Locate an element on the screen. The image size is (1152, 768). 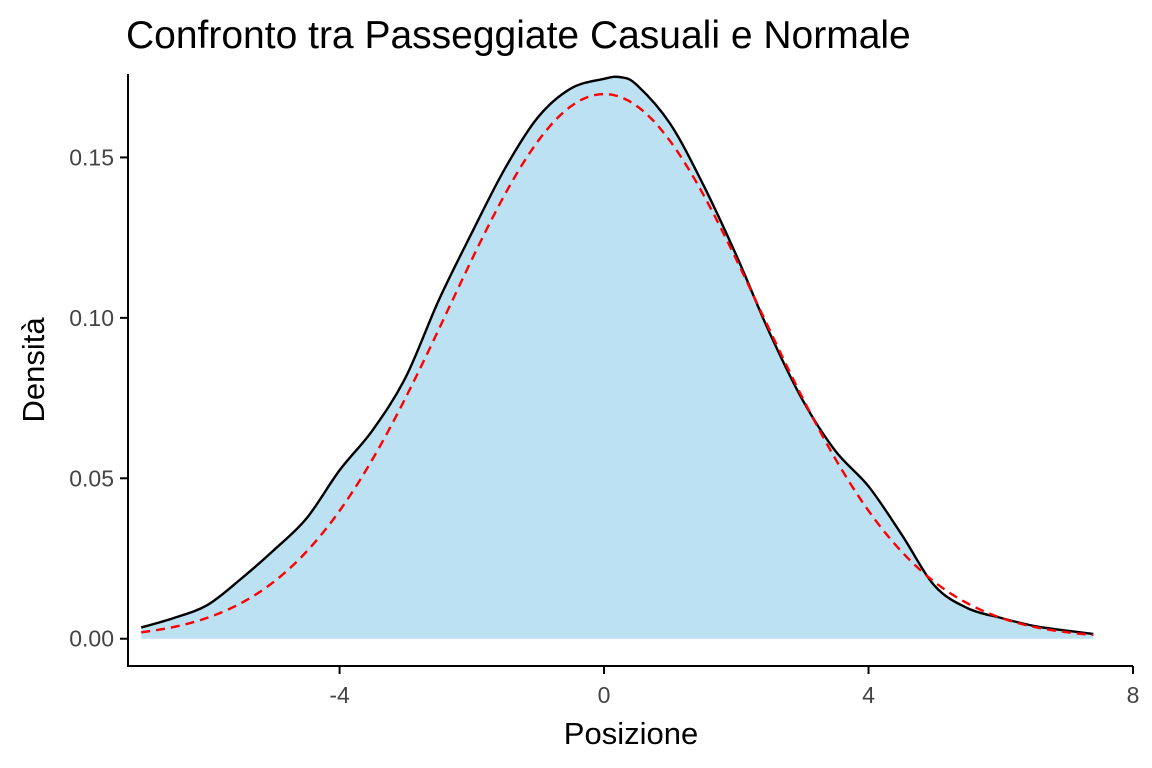
x-tick-label: -4 is located at coordinates (339, 695).